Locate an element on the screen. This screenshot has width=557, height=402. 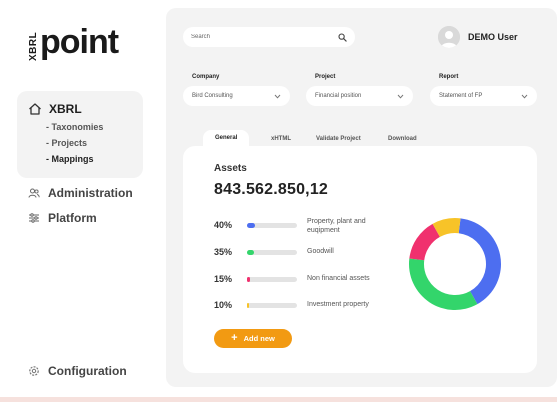
sliders-icon is located at coordinates (34, 218).